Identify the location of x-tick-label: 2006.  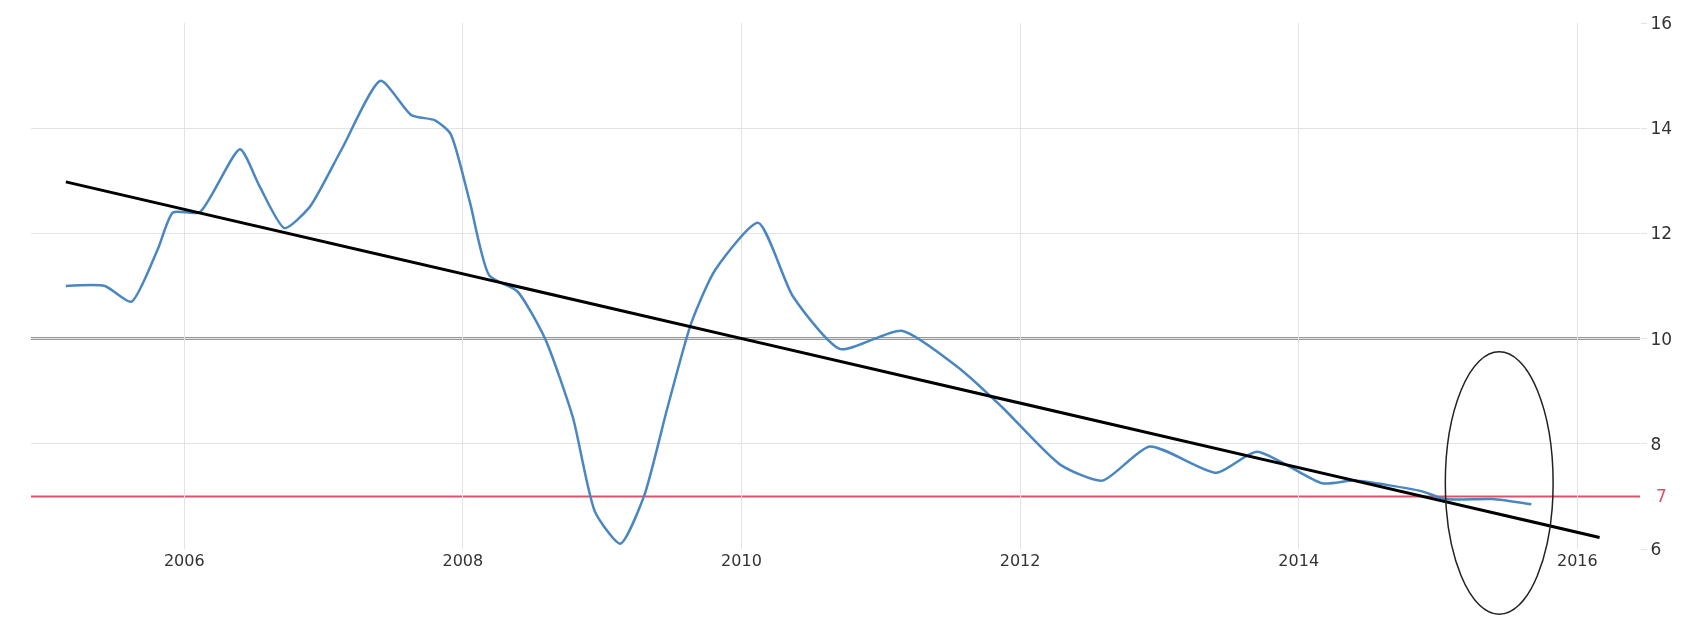
(184, 560).